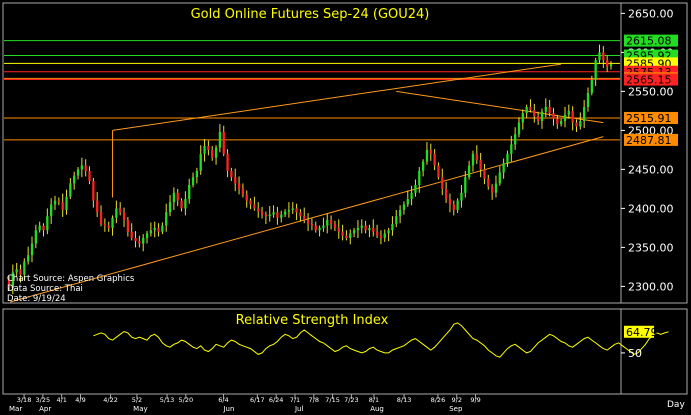 The width and height of the screenshot is (691, 415). What do you see at coordinates (351, 400) in the screenshot?
I see `x-date-label: 7/23` at bounding box center [351, 400].